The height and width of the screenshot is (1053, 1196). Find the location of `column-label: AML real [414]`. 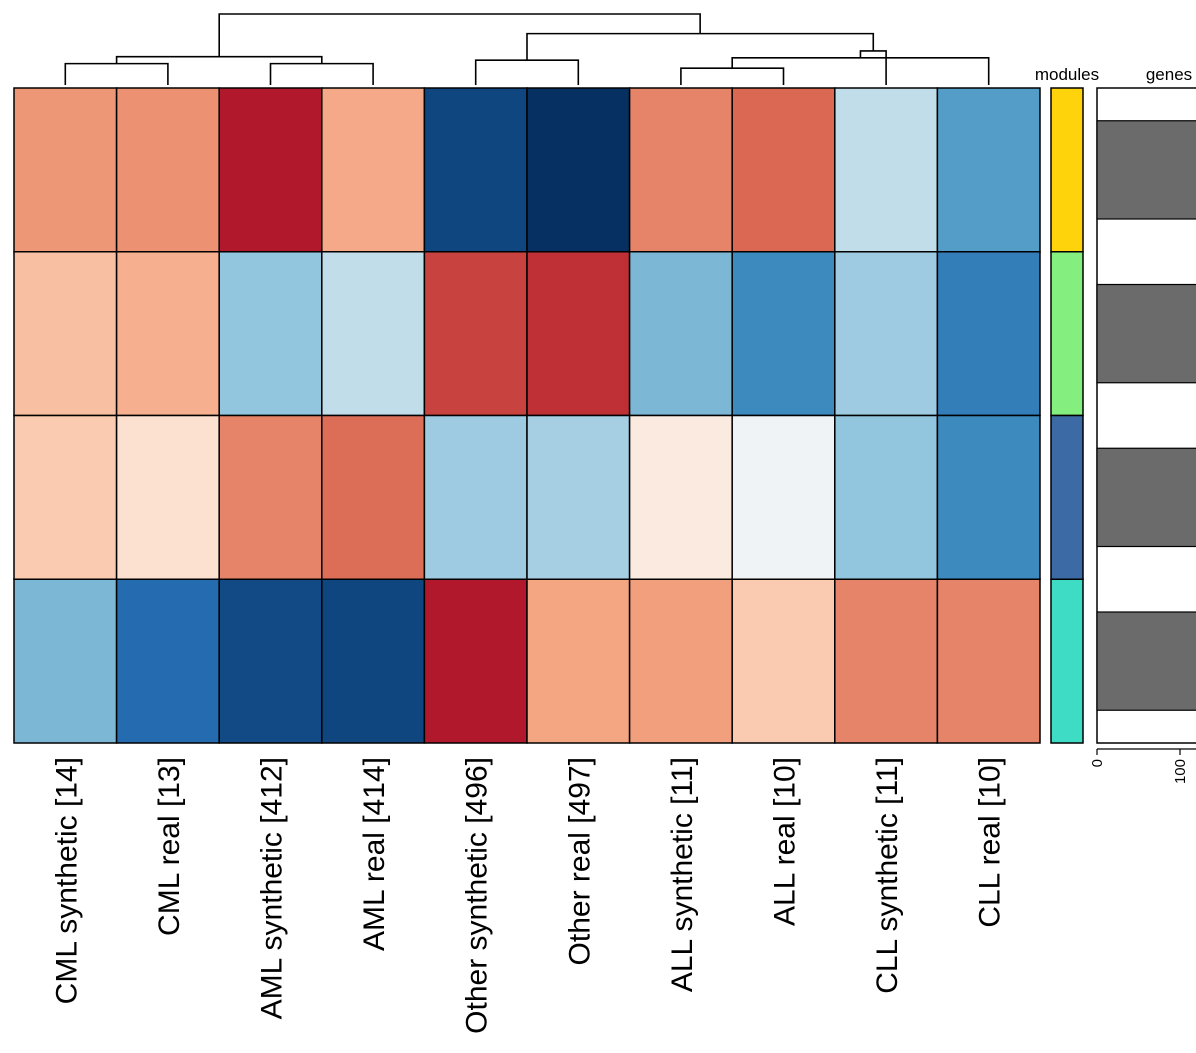

column-label: AML real [414] is located at coordinates (374, 854).